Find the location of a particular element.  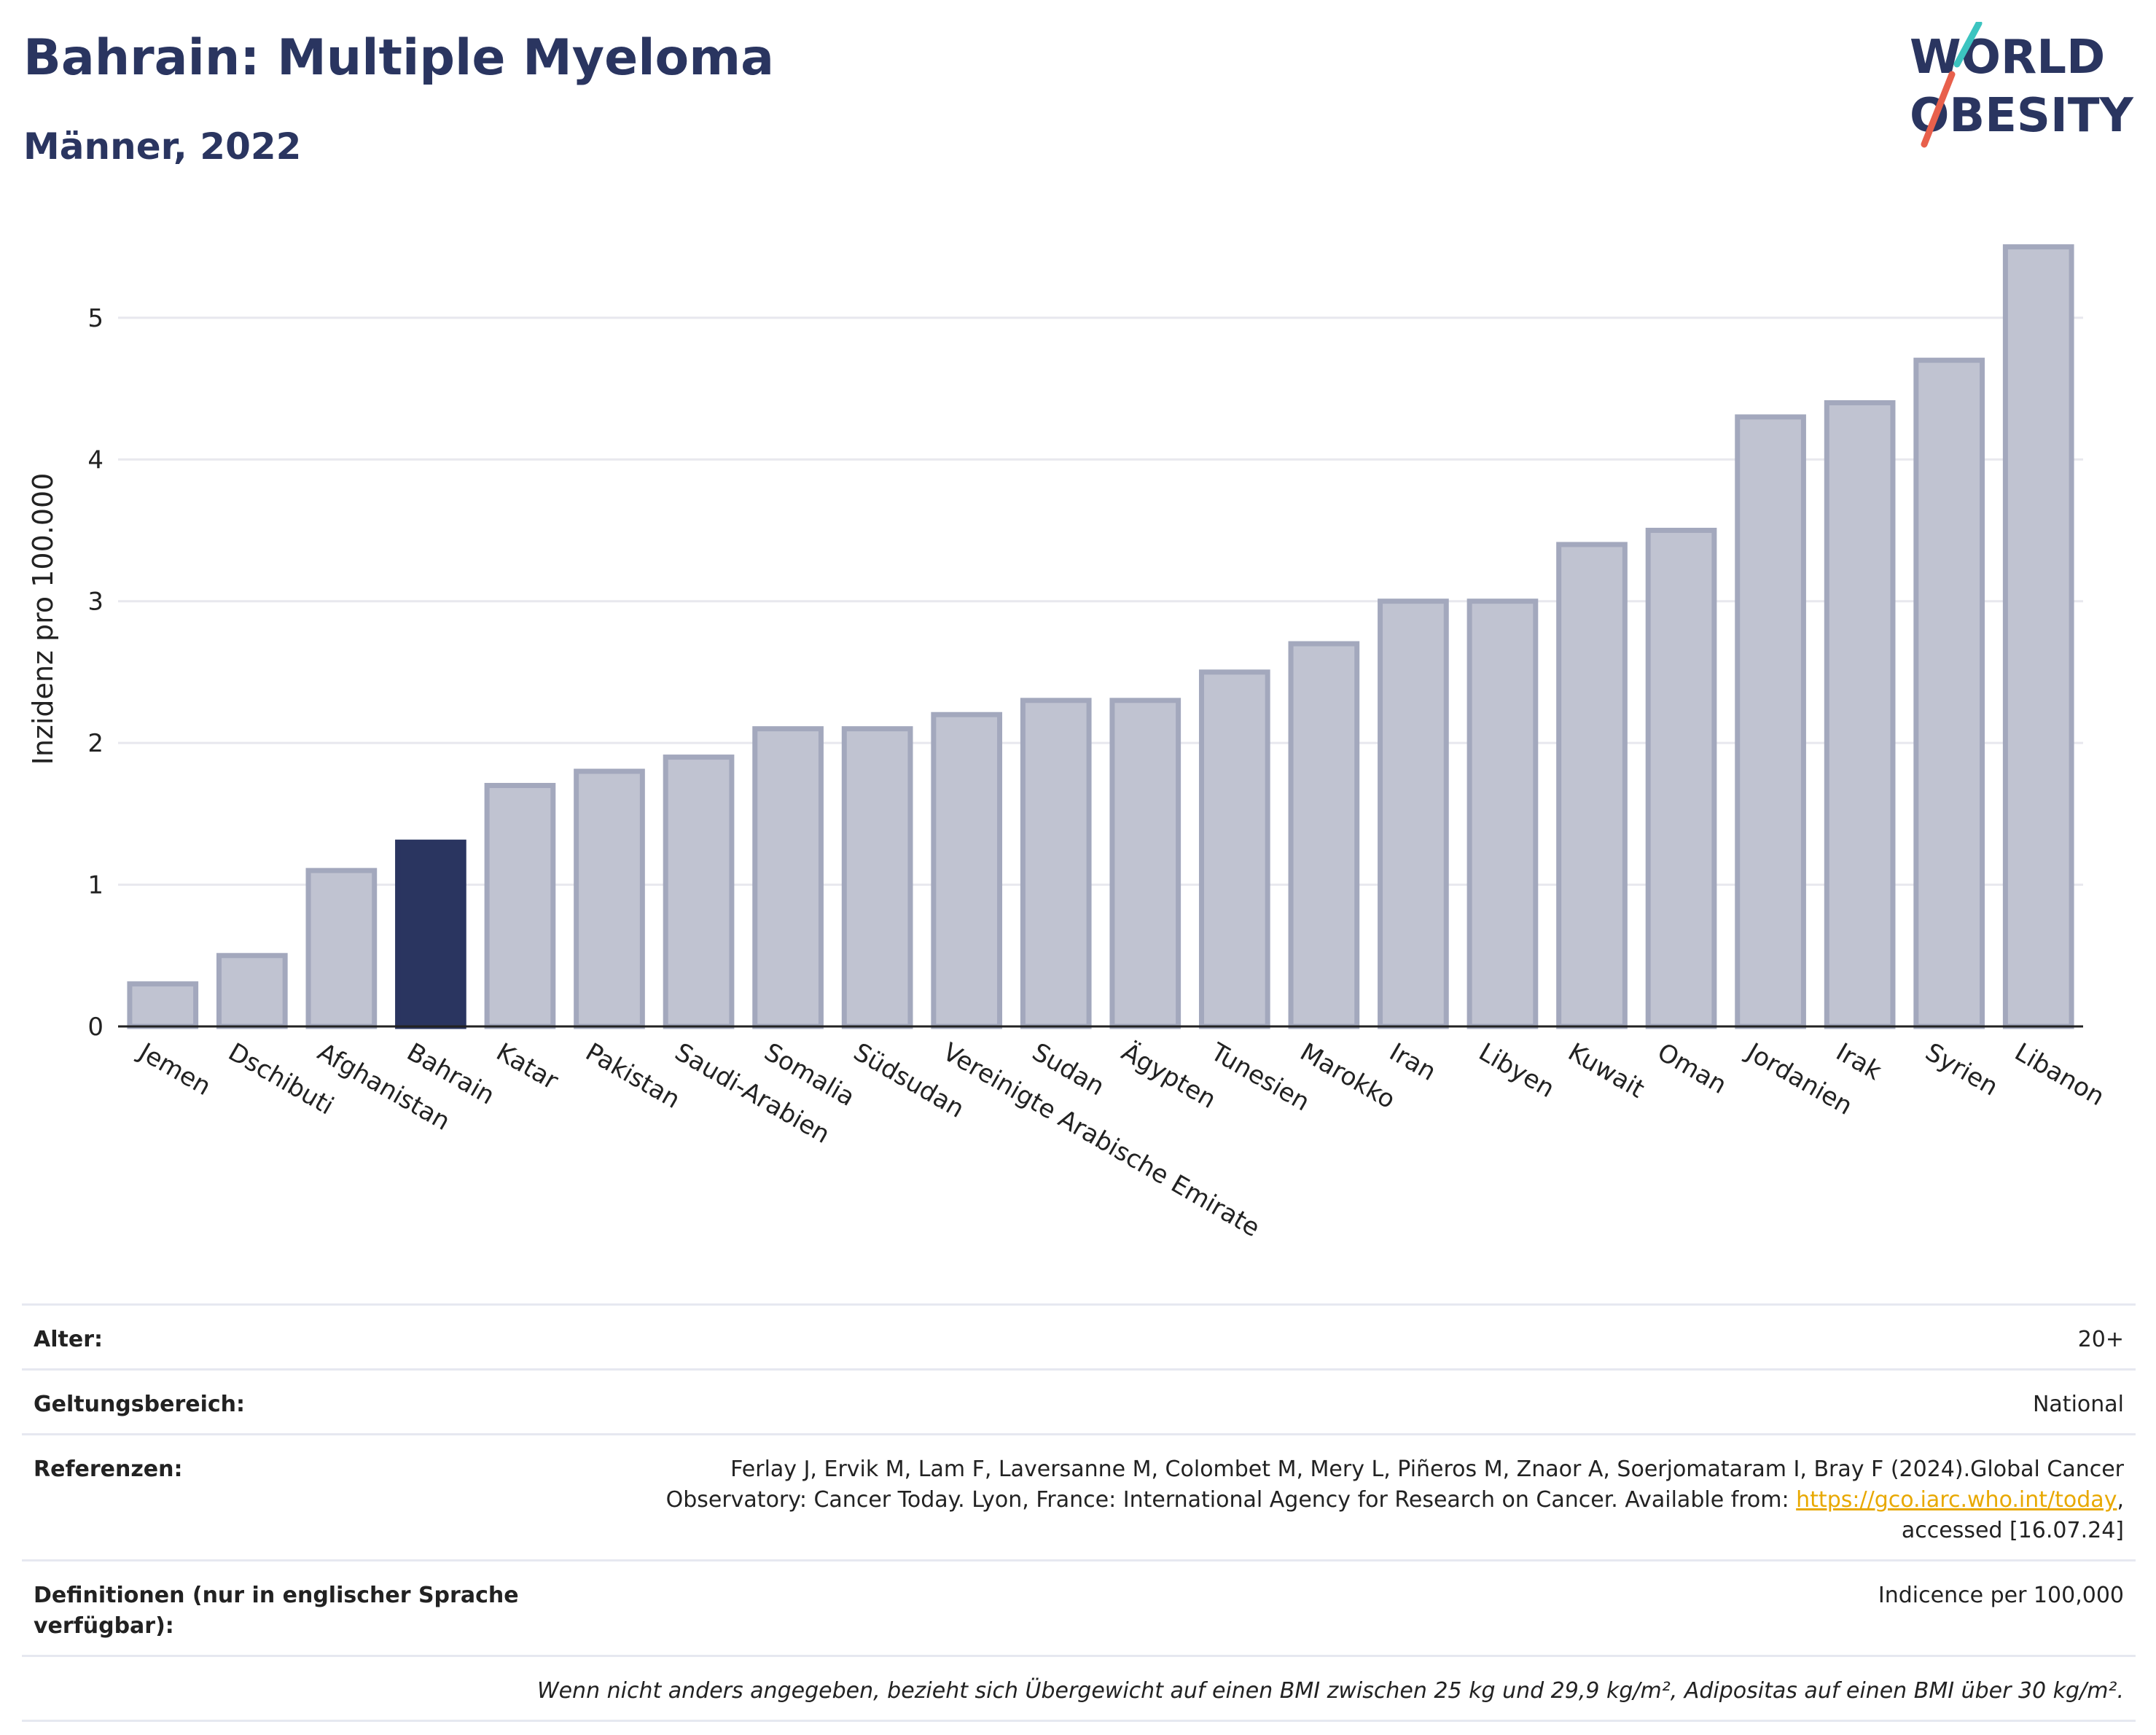

x-tick-label: Pakistan is located at coordinates (633, 1076).